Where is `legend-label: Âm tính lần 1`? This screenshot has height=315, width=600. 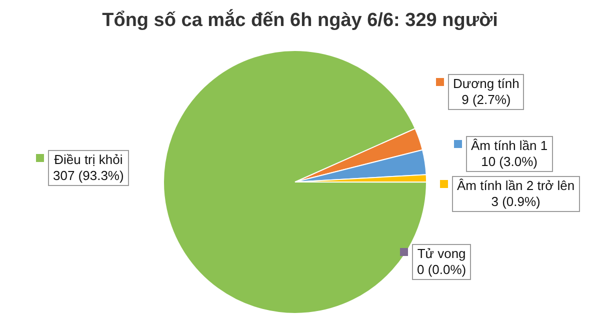
legend-label: Âm tính lần 1 is located at coordinates (509, 146).